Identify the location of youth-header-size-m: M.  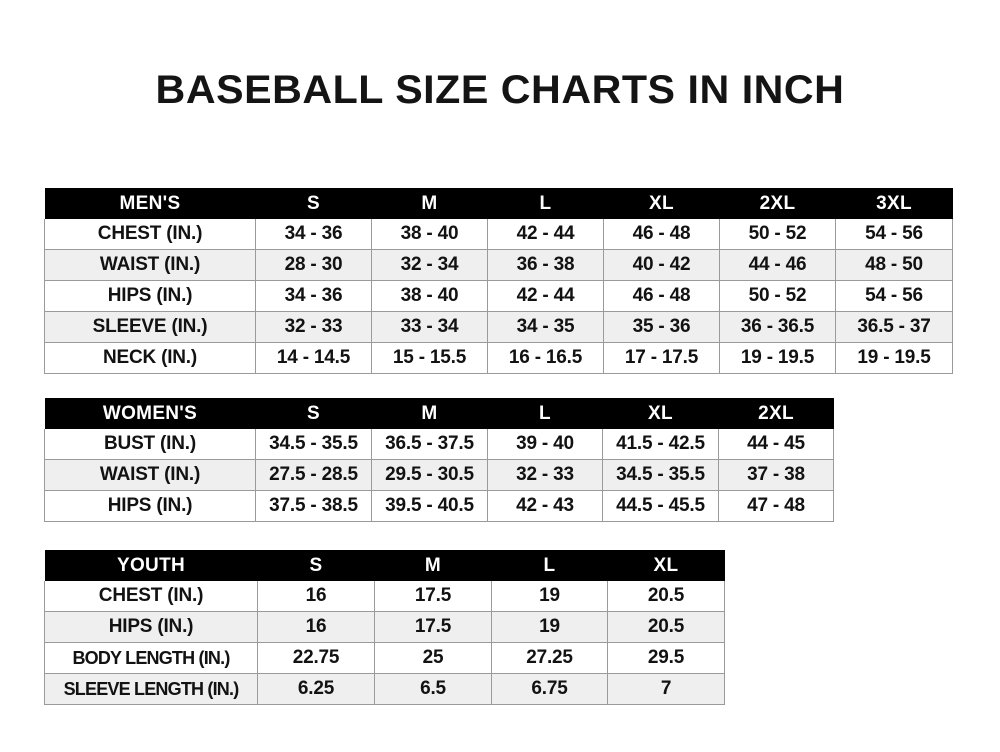
(433, 565).